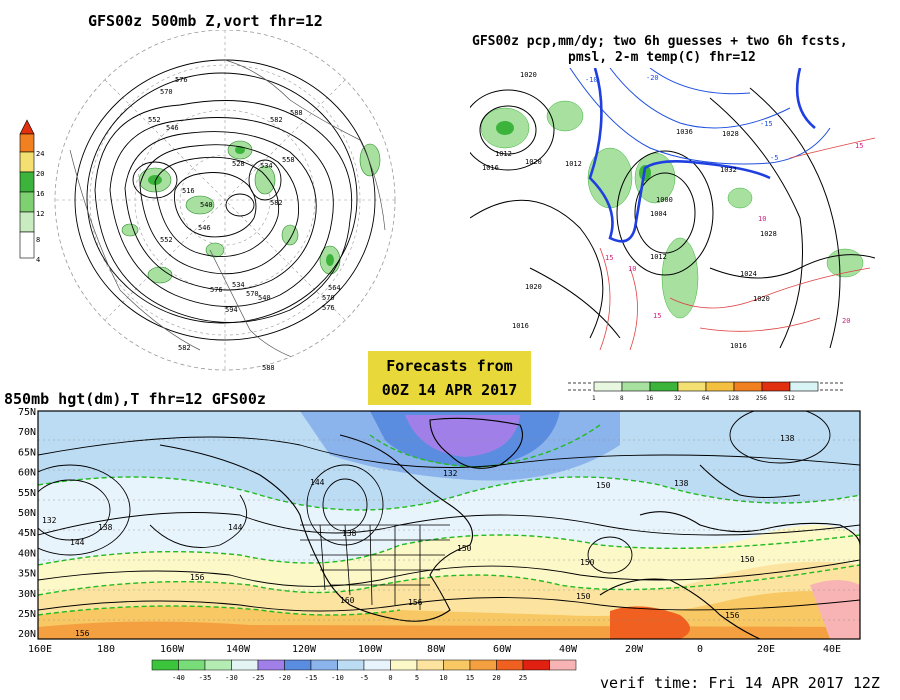 This screenshot has width=900, height=700. Describe the element at coordinates (311, 678) in the screenshot. I see `legend-label: -15` at that location.